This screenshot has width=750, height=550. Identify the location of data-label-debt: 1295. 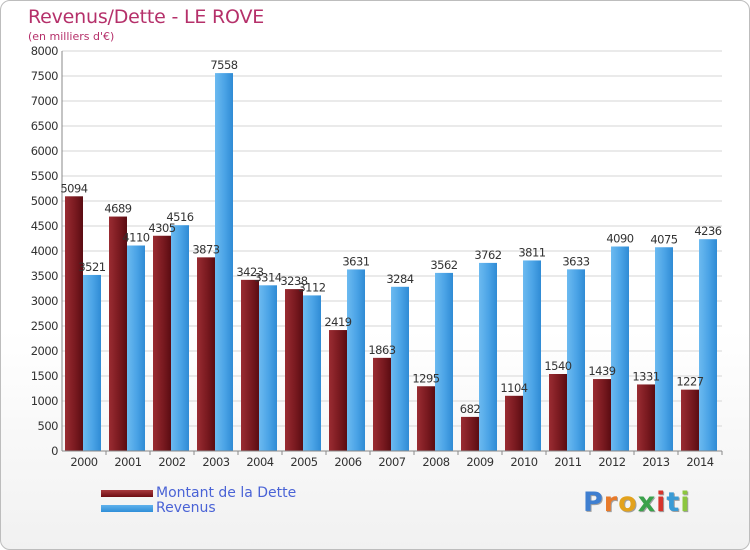
(425, 378).